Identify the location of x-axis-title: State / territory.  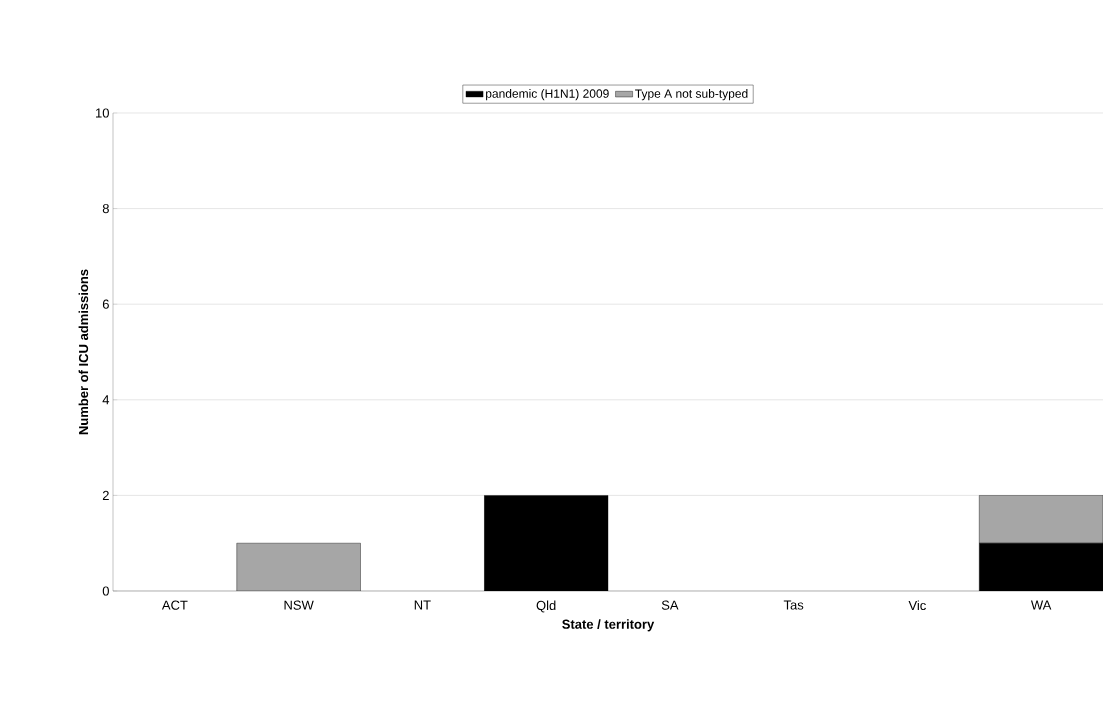
(608, 625).